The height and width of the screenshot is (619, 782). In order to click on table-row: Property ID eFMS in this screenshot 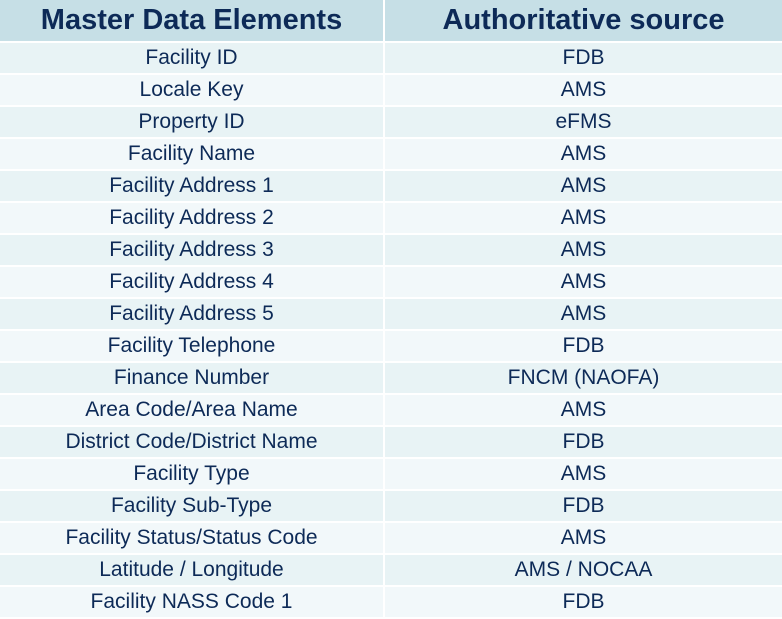, I will do `click(391, 122)`.